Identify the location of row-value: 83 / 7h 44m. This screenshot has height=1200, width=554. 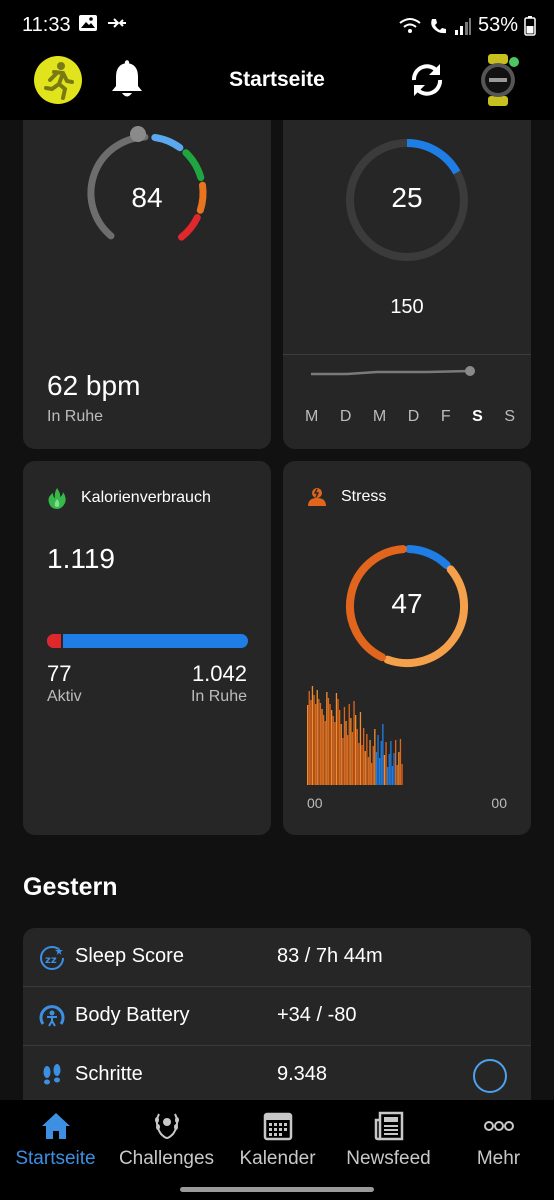
(330, 956).